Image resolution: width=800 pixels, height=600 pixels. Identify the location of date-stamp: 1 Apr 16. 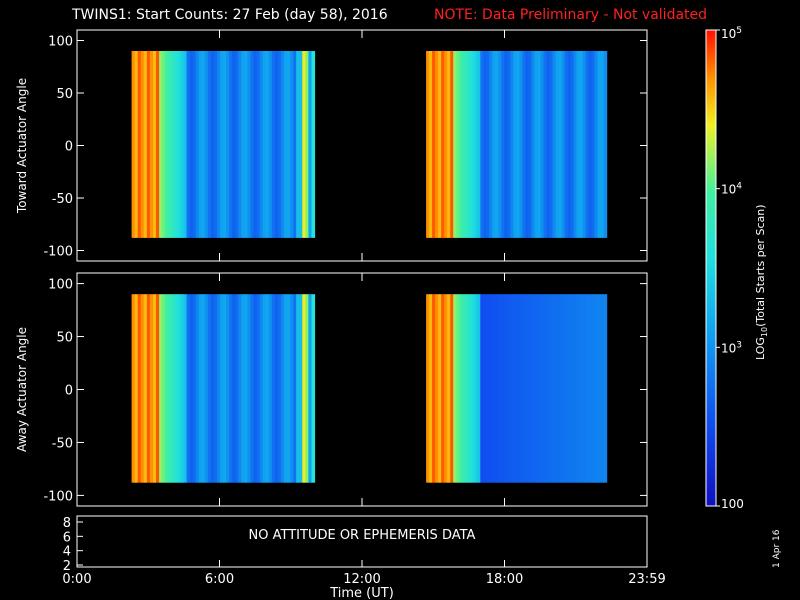
(777, 548).